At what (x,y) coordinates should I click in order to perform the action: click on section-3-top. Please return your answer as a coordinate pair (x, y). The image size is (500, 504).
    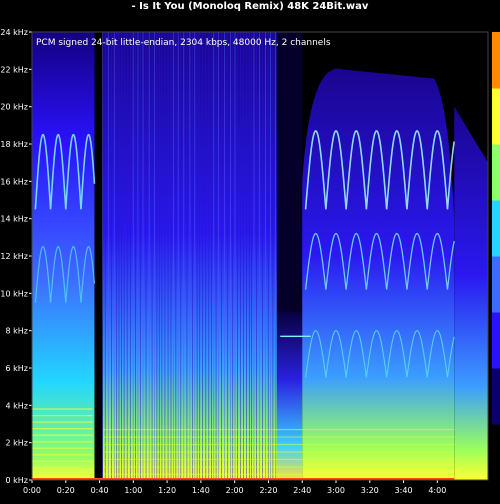
    Looking at the image, I should click on (289, 172).